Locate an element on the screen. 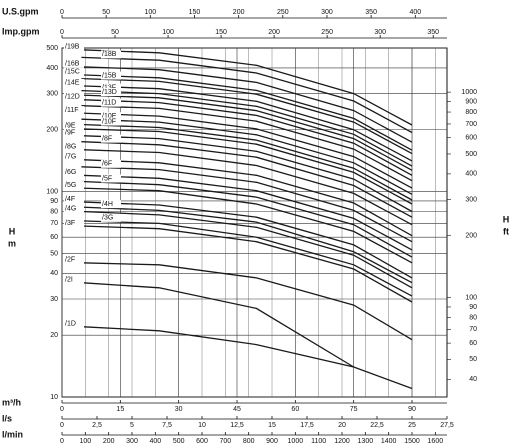 This screenshot has height=448, width=520. x-tick-label: 1300 is located at coordinates (366, 441).